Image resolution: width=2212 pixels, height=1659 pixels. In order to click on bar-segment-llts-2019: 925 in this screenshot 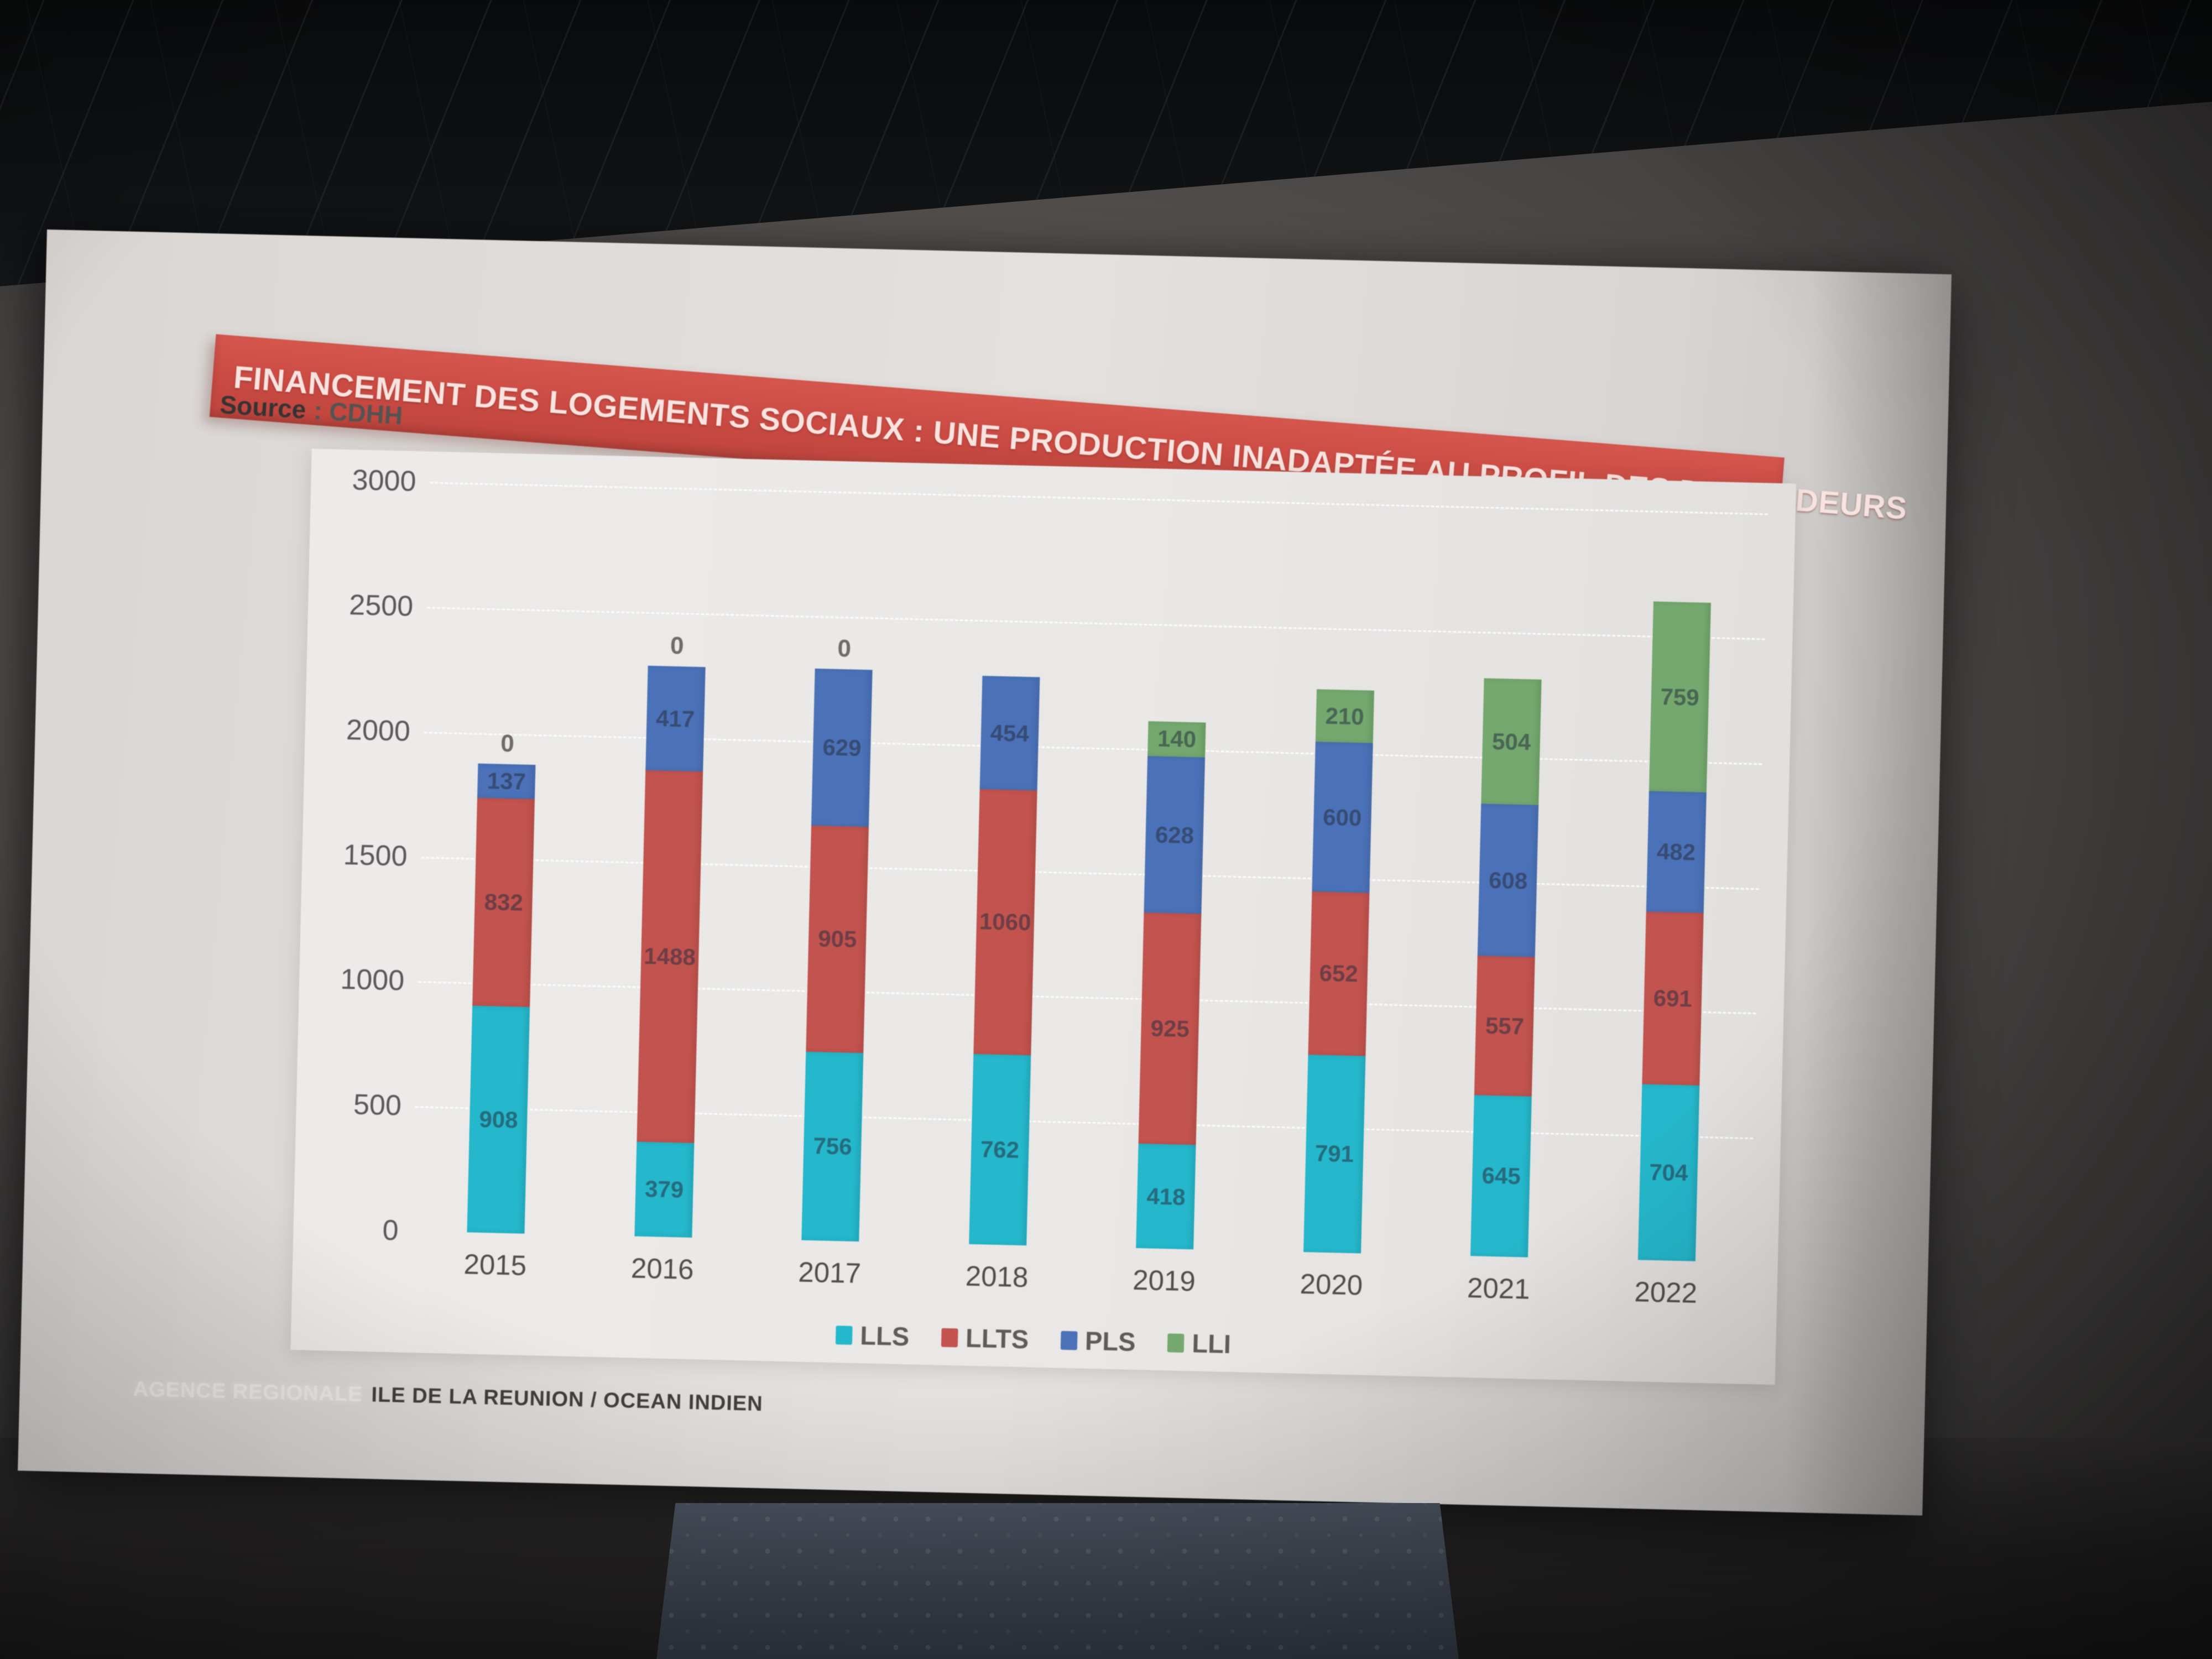, I will do `click(1170, 1028)`.